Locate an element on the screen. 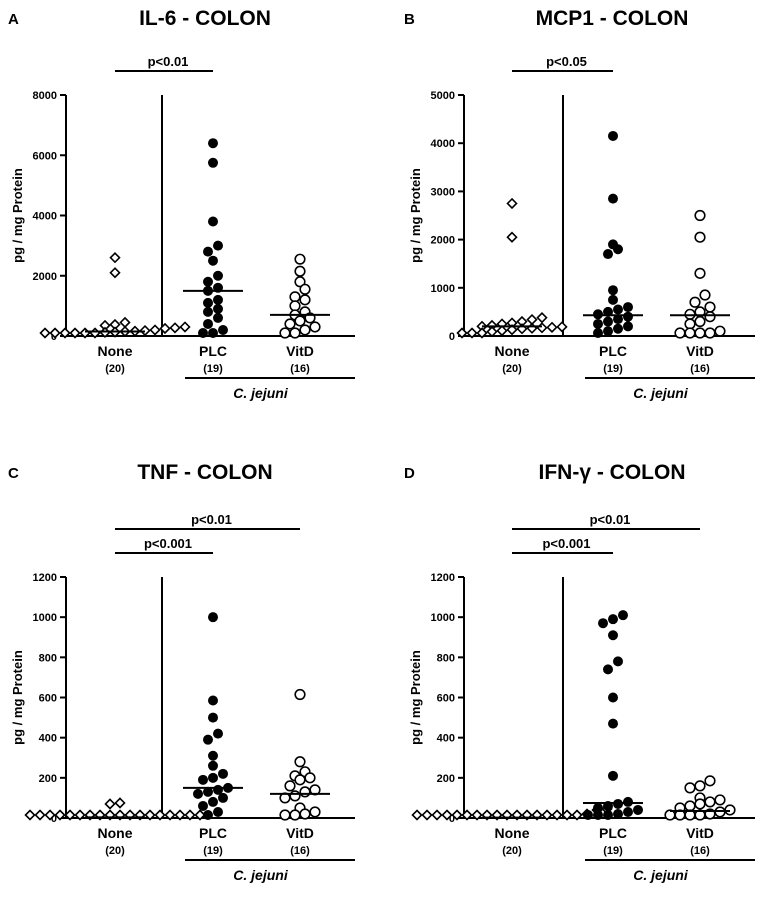 Image resolution: width=766 pixels, height=897 pixels. y-tick-label: 8000 is located at coordinates (45, 96).